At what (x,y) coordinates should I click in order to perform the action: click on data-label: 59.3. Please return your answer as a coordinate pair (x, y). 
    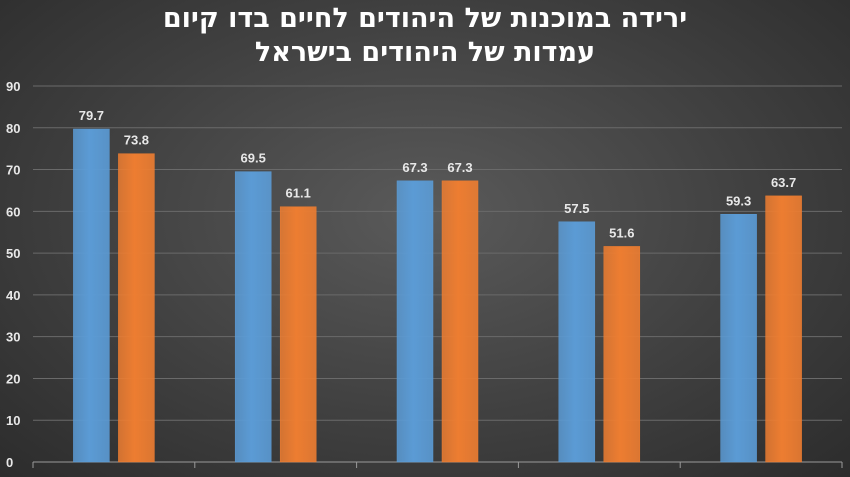
    Looking at the image, I should click on (738, 200).